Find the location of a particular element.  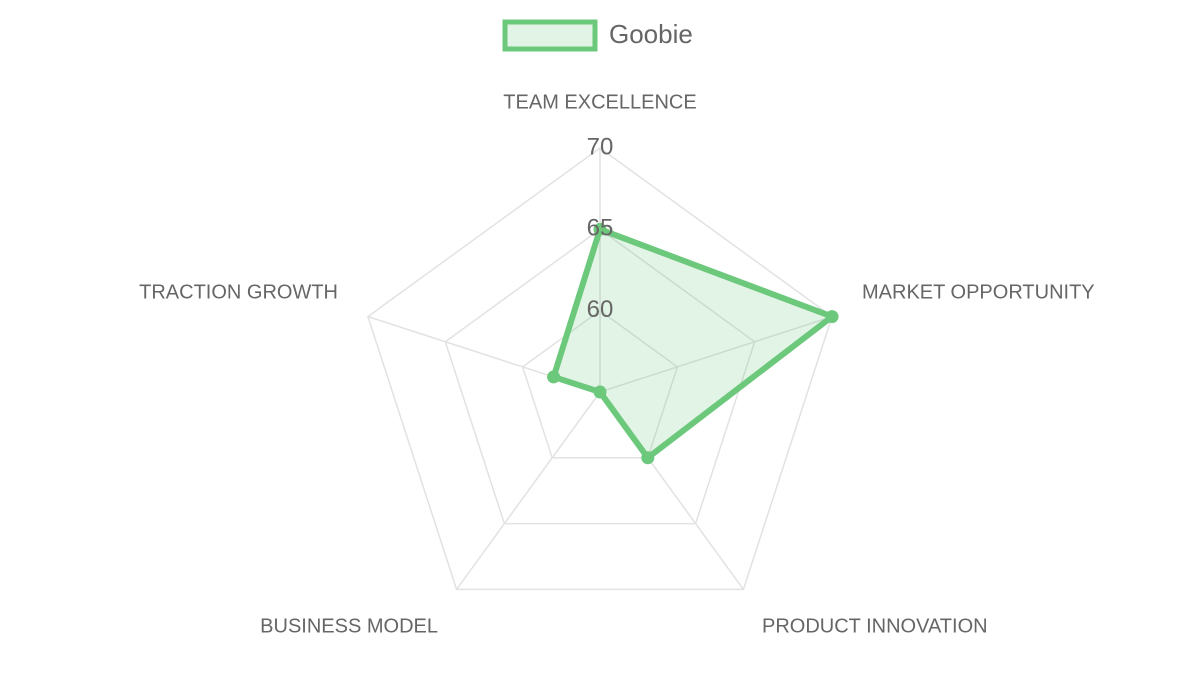

series-area is located at coordinates (693, 343).